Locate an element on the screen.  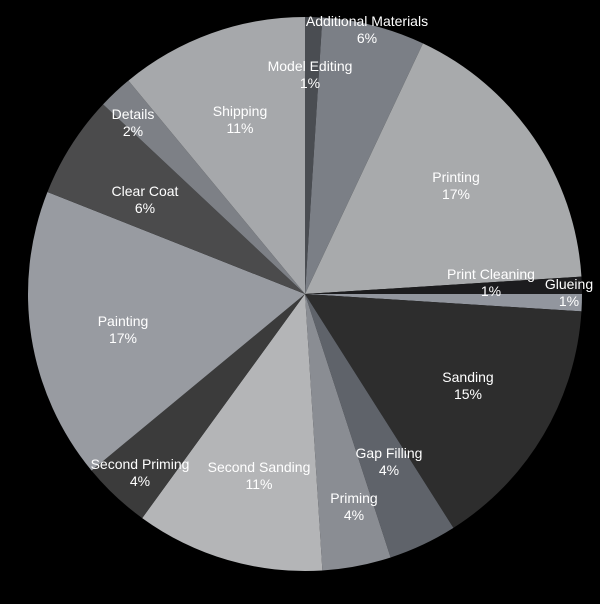
slice-name: Model Editing is located at coordinates (310, 66).